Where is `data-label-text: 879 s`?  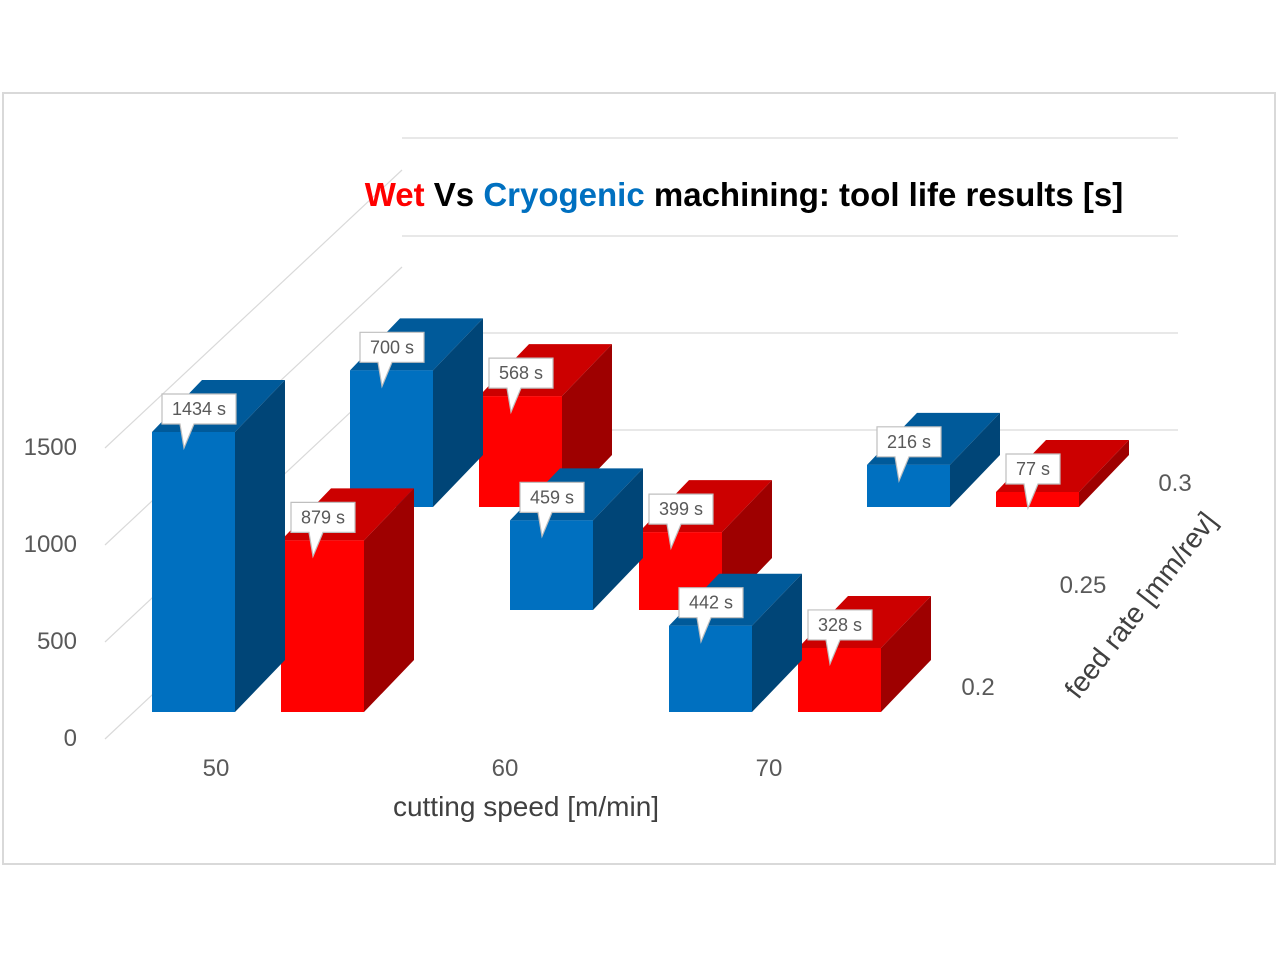 data-label-text: 879 s is located at coordinates (323, 517).